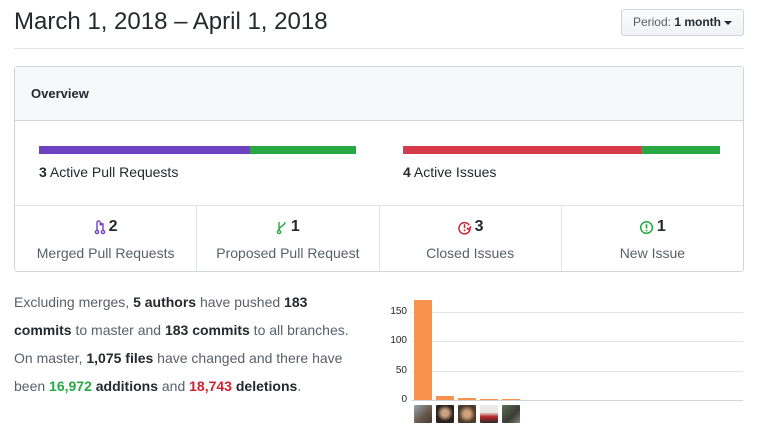 The height and width of the screenshot is (448, 765). I want to click on ytick-50: 50, so click(401, 370).